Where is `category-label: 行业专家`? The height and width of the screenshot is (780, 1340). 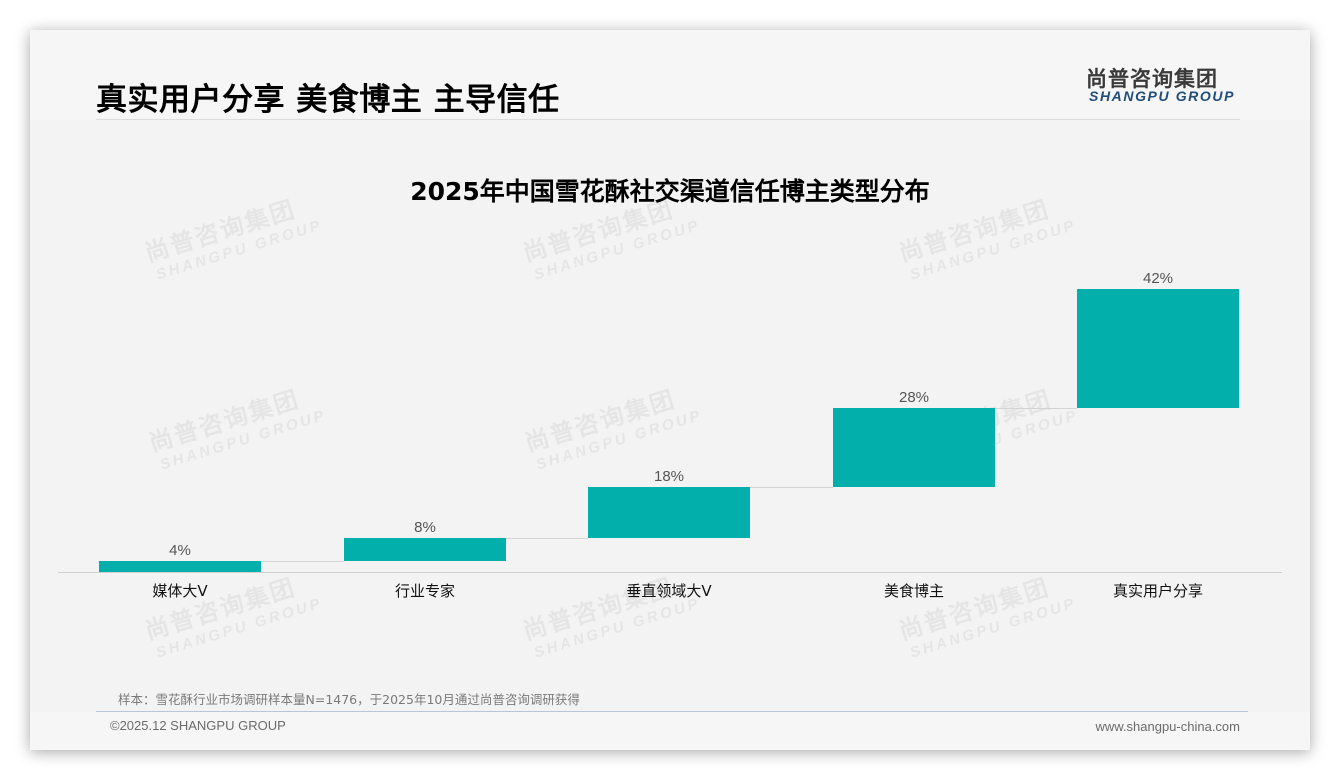
category-label: 行业专家 is located at coordinates (424, 591).